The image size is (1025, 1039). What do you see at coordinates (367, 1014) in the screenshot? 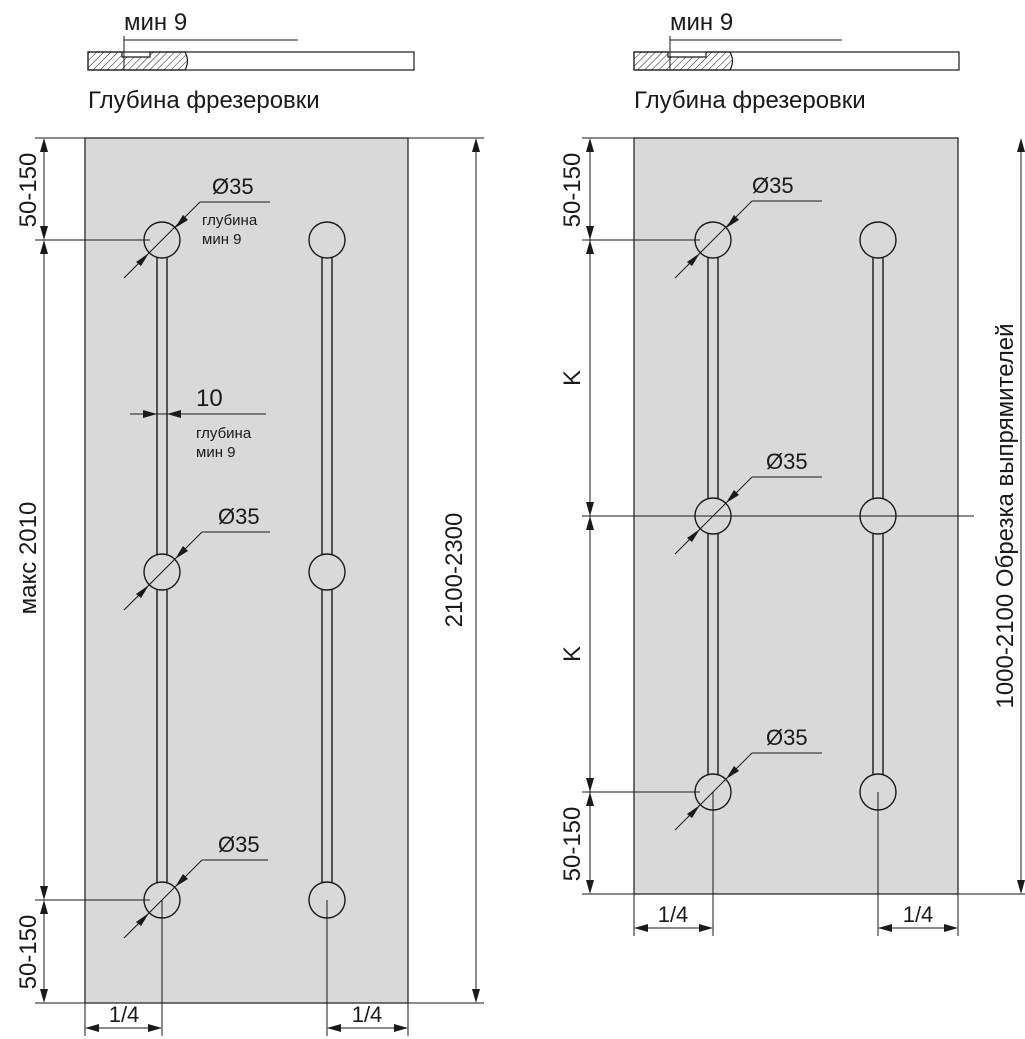
I see `left-quarter-right-label: 1/4` at bounding box center [367, 1014].